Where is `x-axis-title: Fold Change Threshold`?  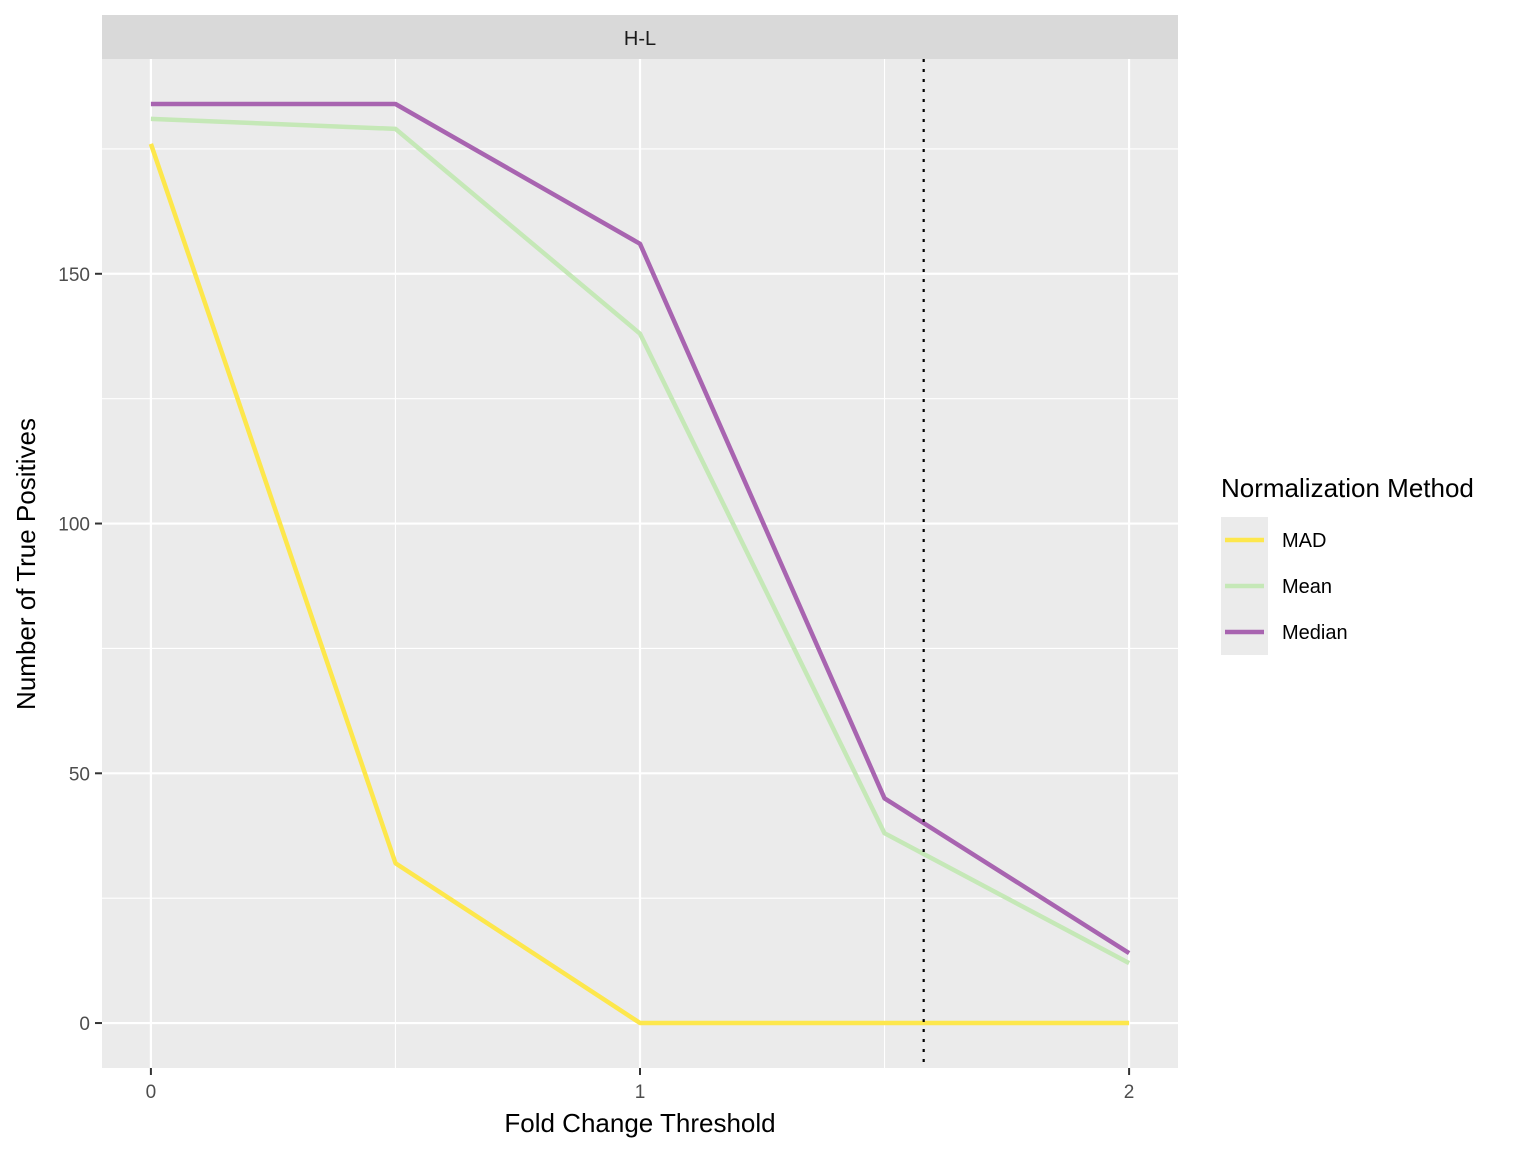
x-axis-title: Fold Change Threshold is located at coordinates (639, 1123).